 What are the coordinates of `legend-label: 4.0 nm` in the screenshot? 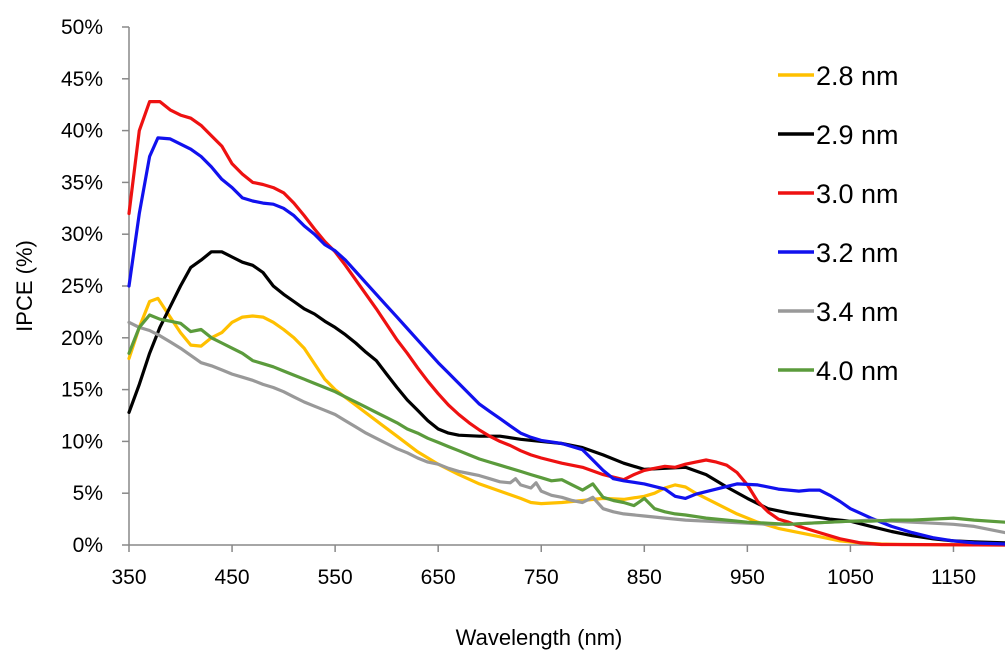 It's located at (857, 371).